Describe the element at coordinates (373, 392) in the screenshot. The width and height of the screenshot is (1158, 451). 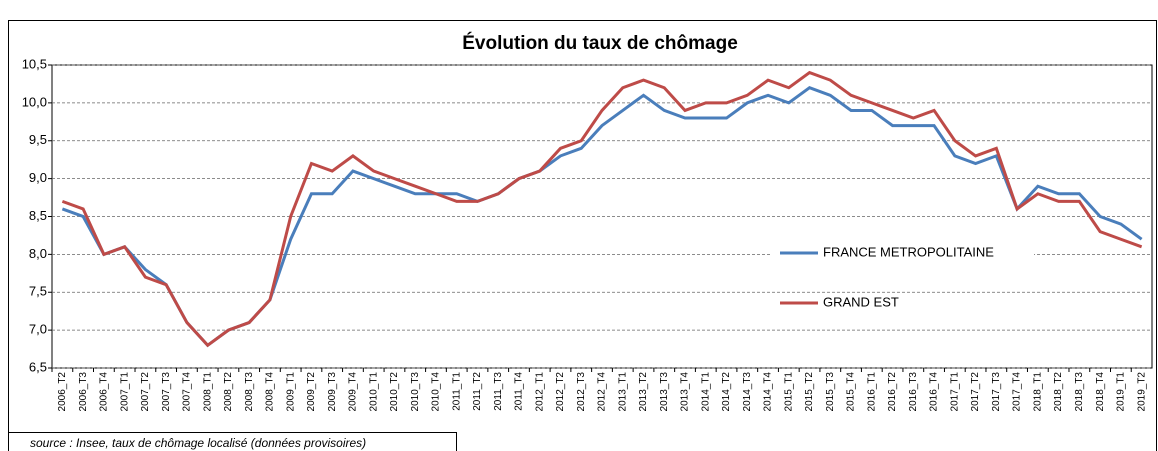
I see `x-tick-label: 2010_T1` at that location.